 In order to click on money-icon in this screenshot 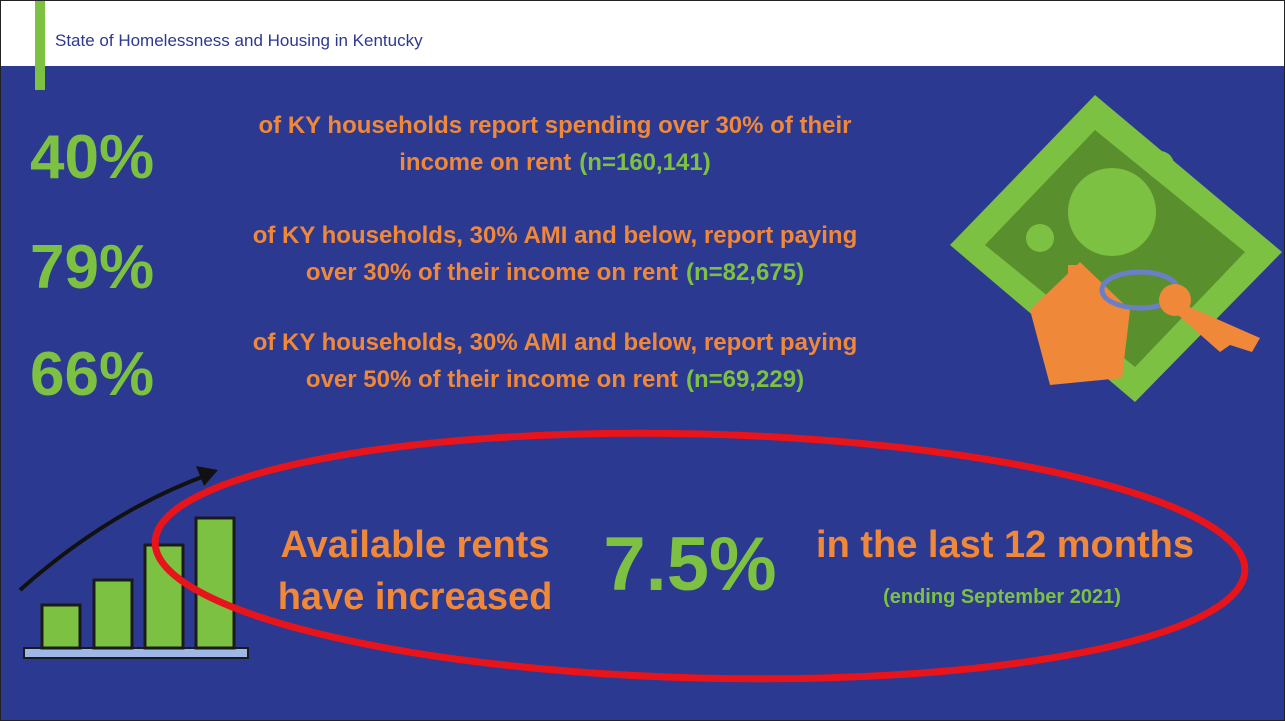, I will do `click(1116, 248)`.